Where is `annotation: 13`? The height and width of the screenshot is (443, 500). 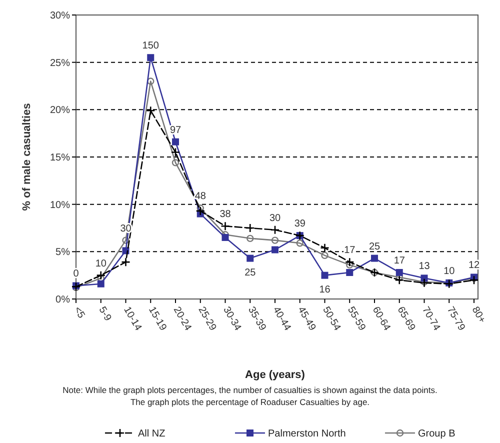 annotation: 13 is located at coordinates (424, 266).